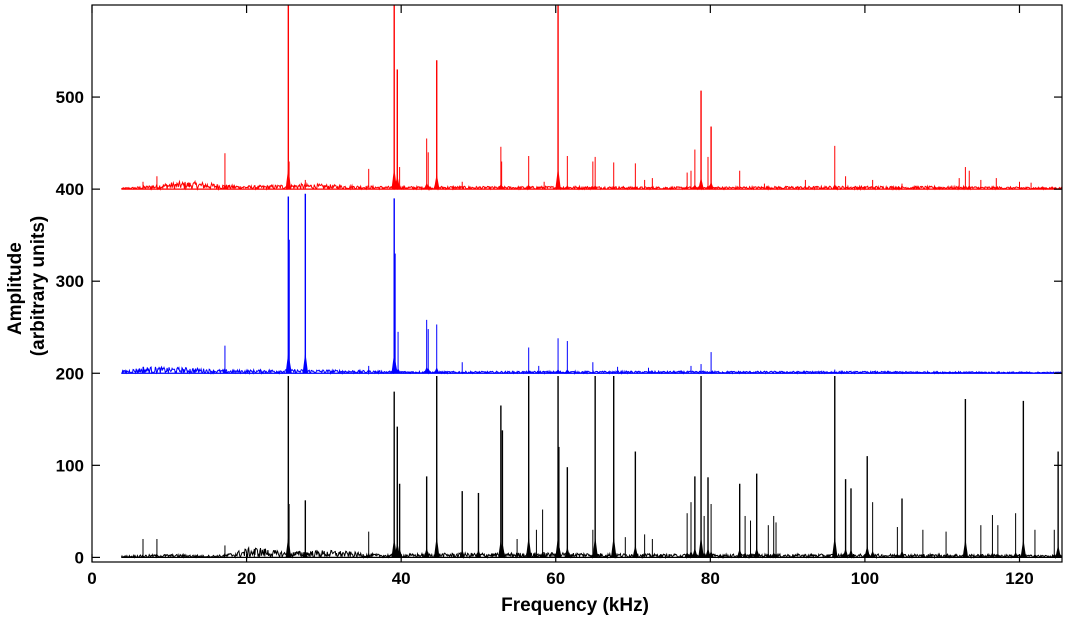 This screenshot has height=617, width=1067. What do you see at coordinates (528, 372) in the screenshot?
I see `series-1-peak-13-base` at bounding box center [528, 372].